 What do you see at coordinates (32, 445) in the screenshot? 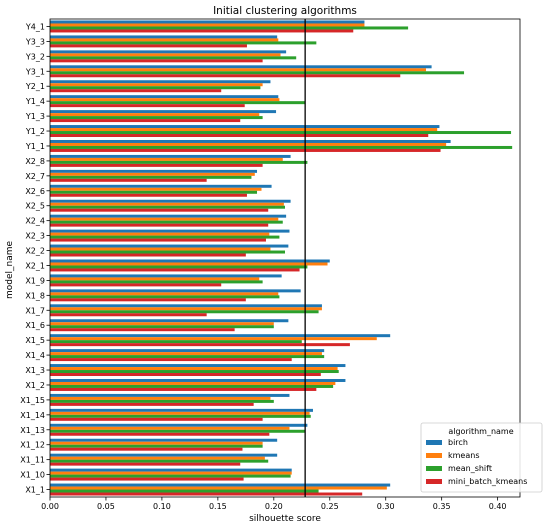
I see `y-tick-label: X1_12` at bounding box center [32, 445].